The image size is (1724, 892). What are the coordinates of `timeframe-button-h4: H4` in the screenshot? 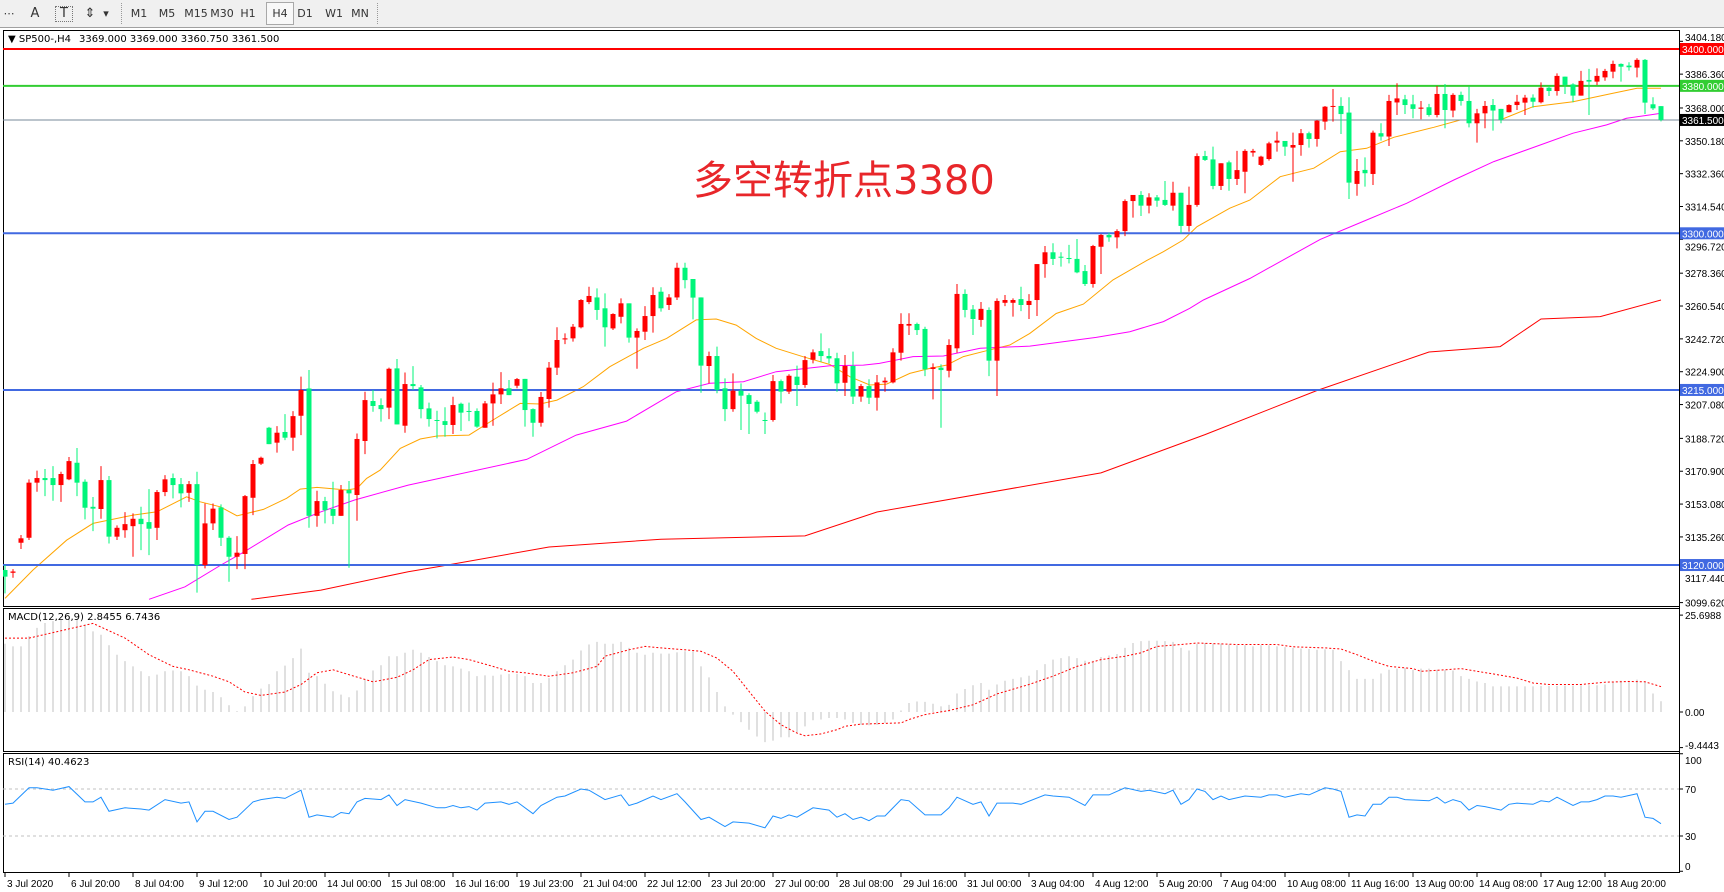 It's located at (280, 13).